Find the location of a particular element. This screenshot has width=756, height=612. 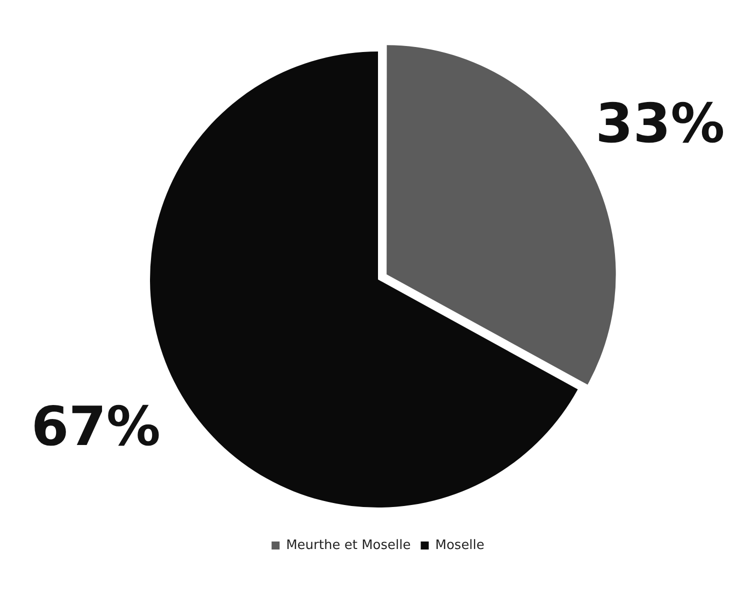

legend-label: Meurthe et Moselle is located at coordinates (348, 545).